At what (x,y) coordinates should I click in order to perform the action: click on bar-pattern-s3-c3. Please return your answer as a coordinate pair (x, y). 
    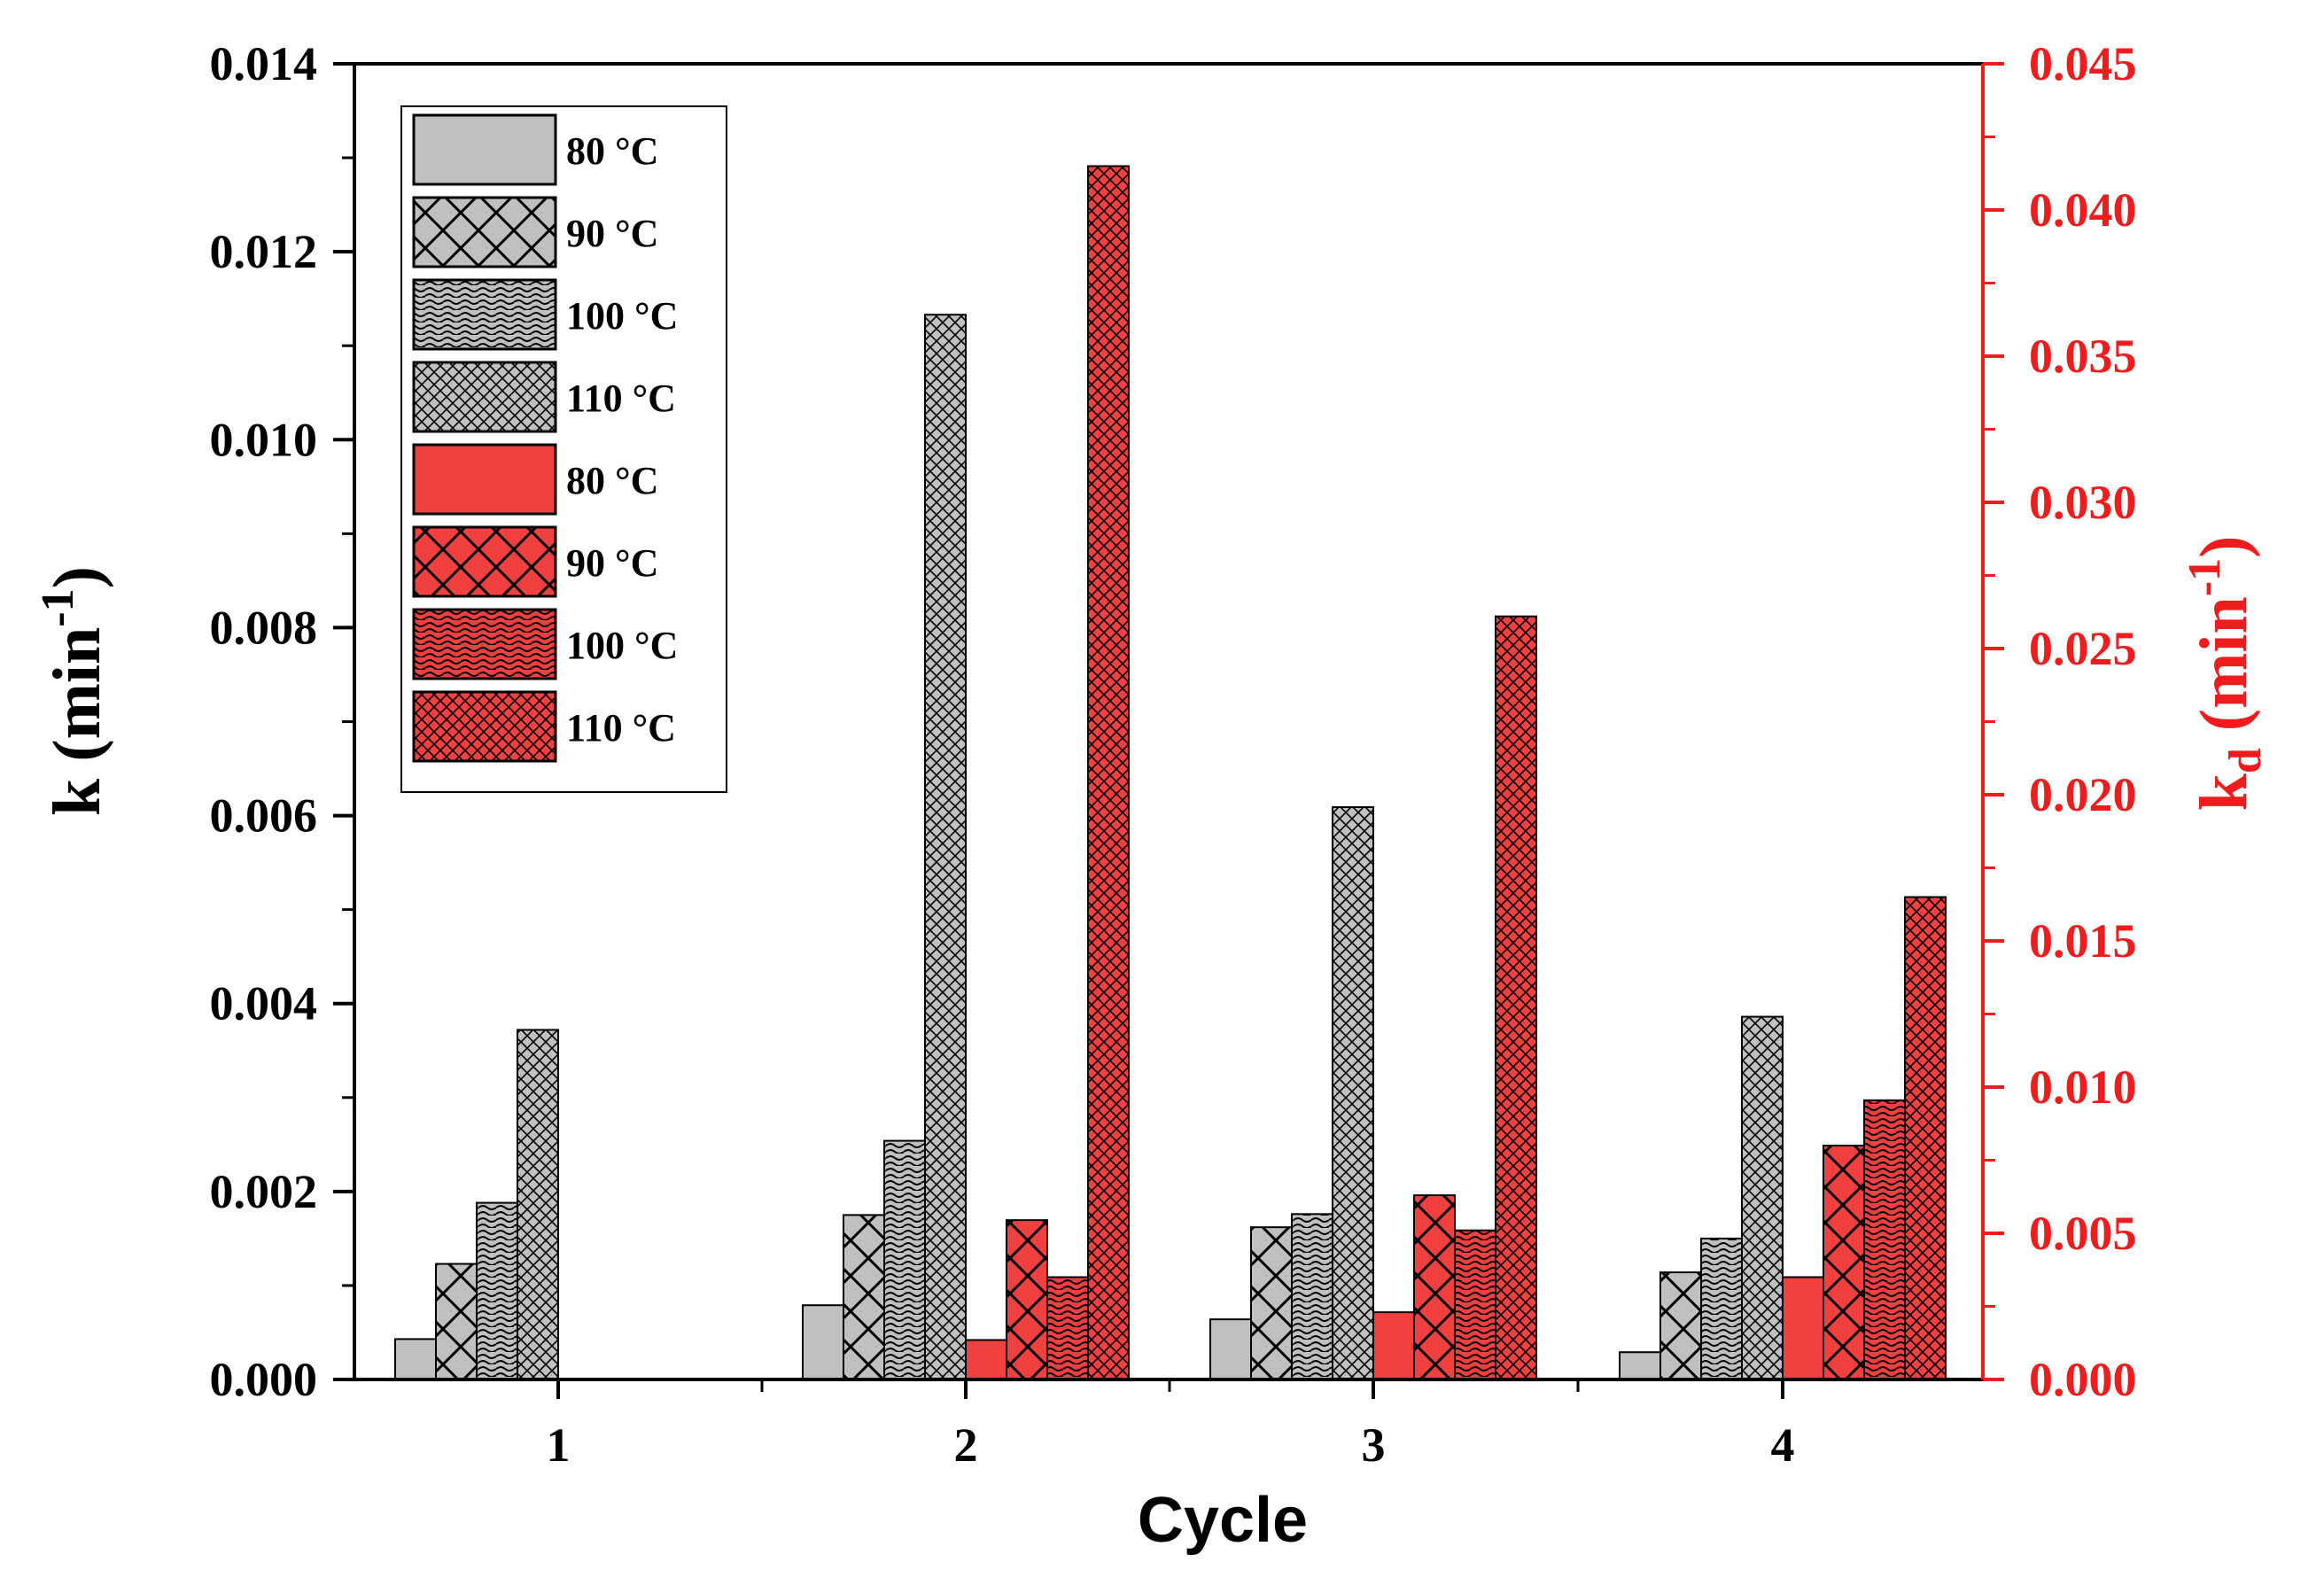
    Looking at the image, I should click on (1763, 1197).